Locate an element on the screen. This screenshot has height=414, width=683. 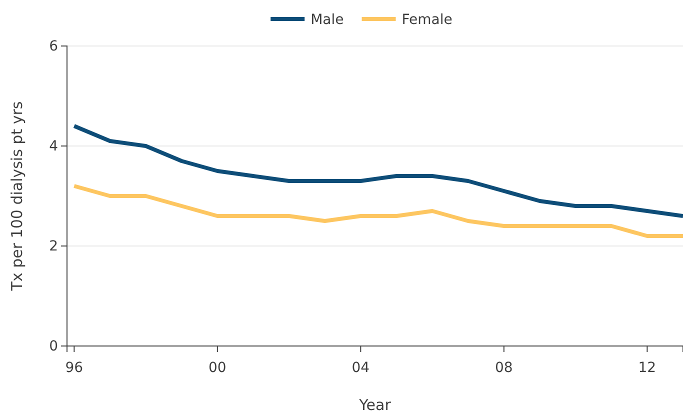
x-tick-label: 00 is located at coordinates (217, 368).